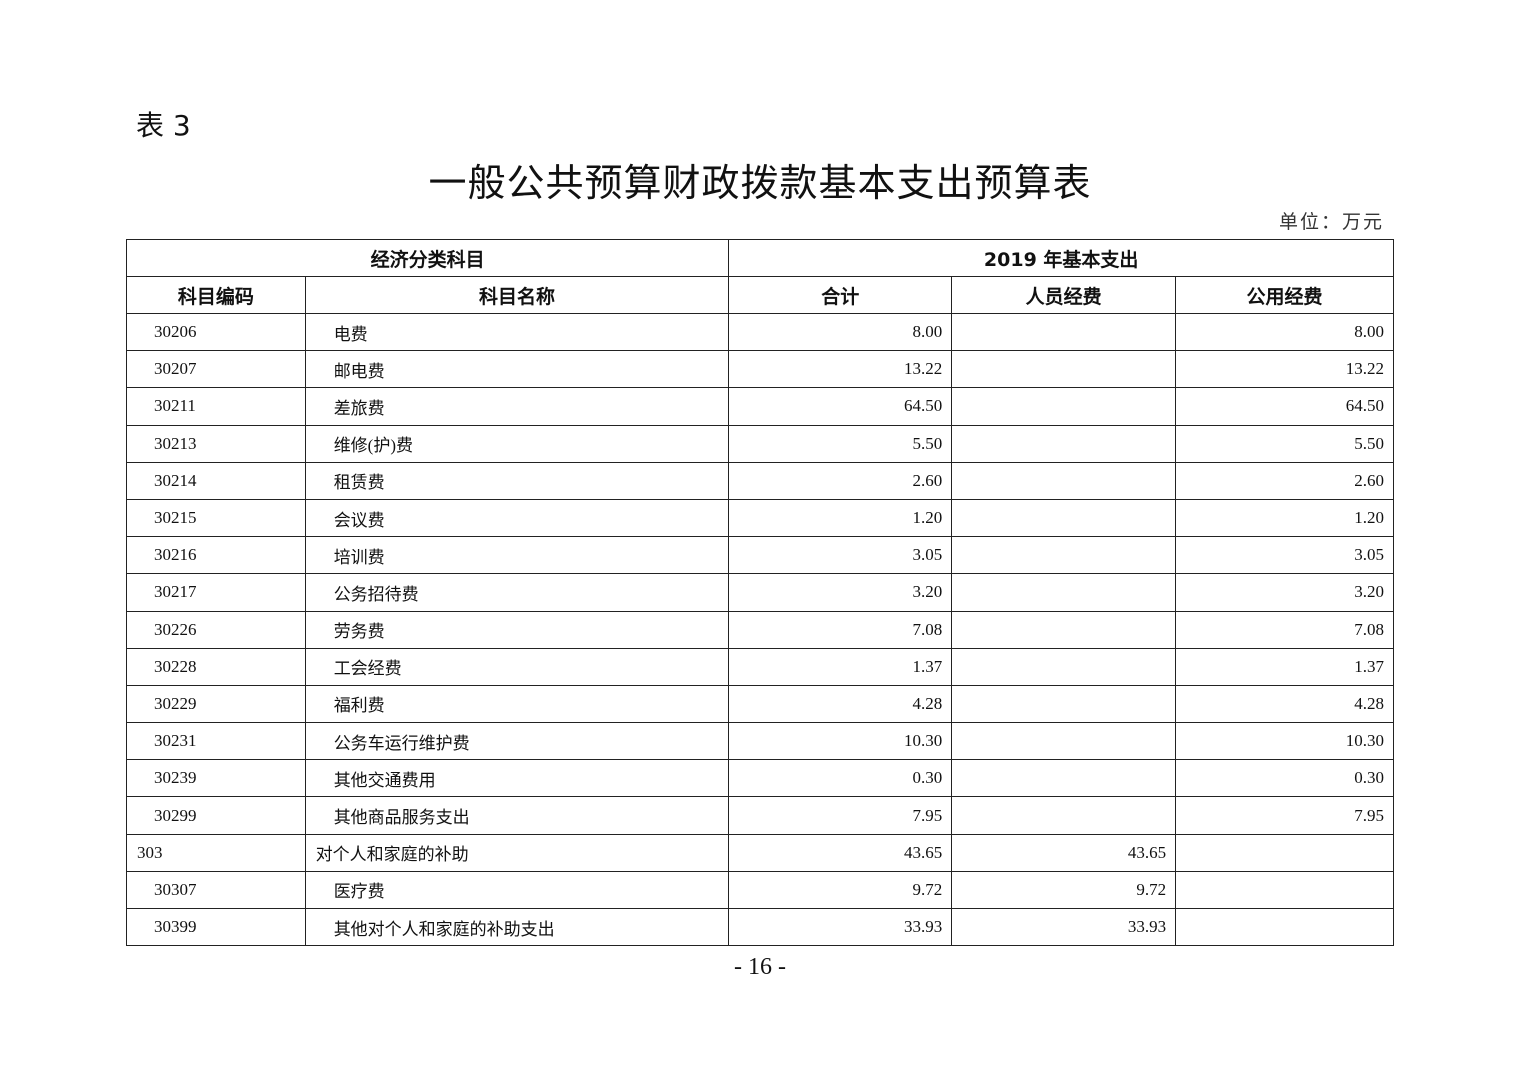 This screenshot has width=1520, height=1074. Describe the element at coordinates (840, 295) in the screenshot. I see `column-header-total: 合计` at that location.